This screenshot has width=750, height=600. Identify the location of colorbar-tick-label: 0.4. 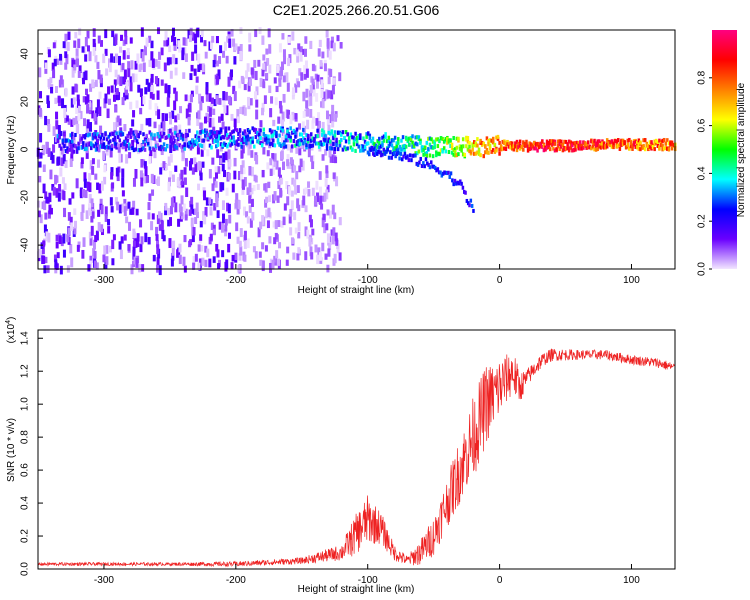
(702, 173).